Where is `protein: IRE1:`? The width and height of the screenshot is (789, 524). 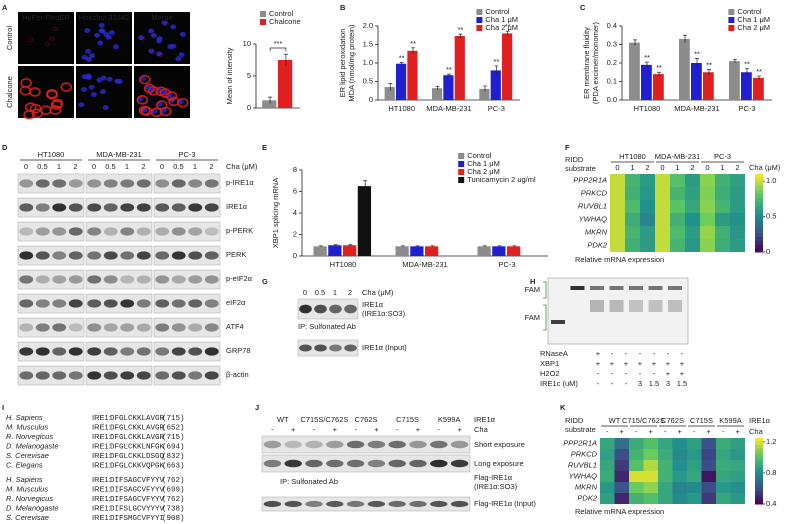 protein: IRE1: is located at coordinates (101, 488).